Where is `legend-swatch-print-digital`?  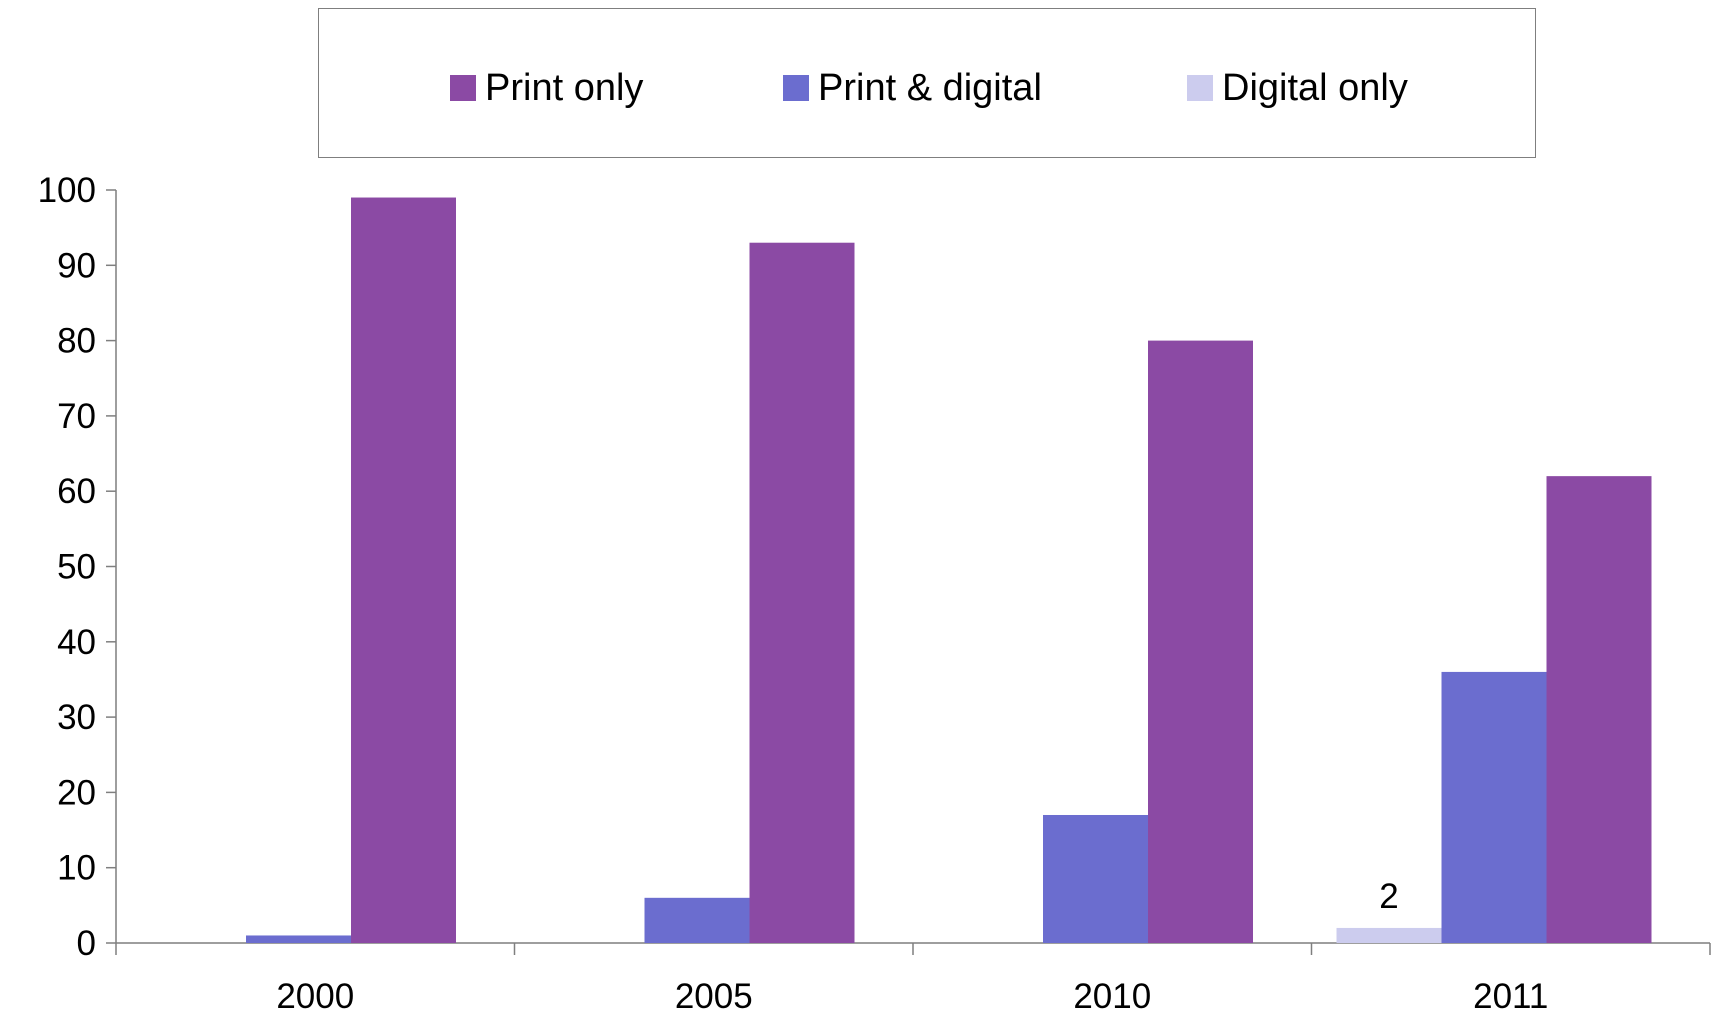 legend-swatch-print-digital is located at coordinates (796, 88).